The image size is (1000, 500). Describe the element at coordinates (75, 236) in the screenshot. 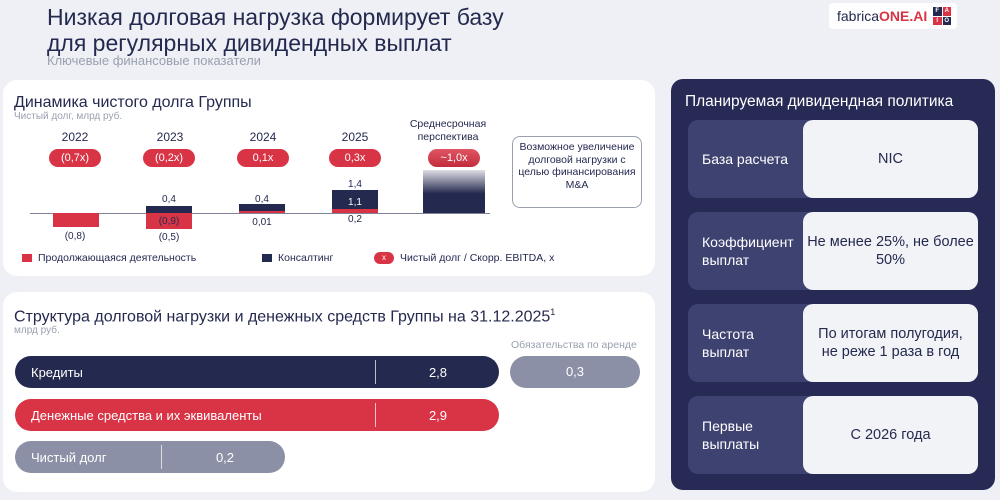

I see `value-label-continuing-2022: (0,8)` at that location.